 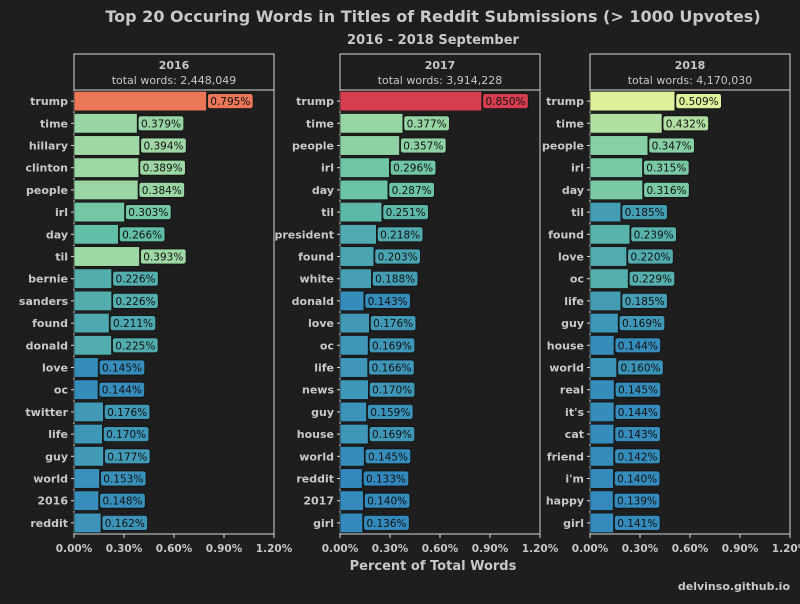 I want to click on data-label: 0.296%, so click(x=413, y=169).